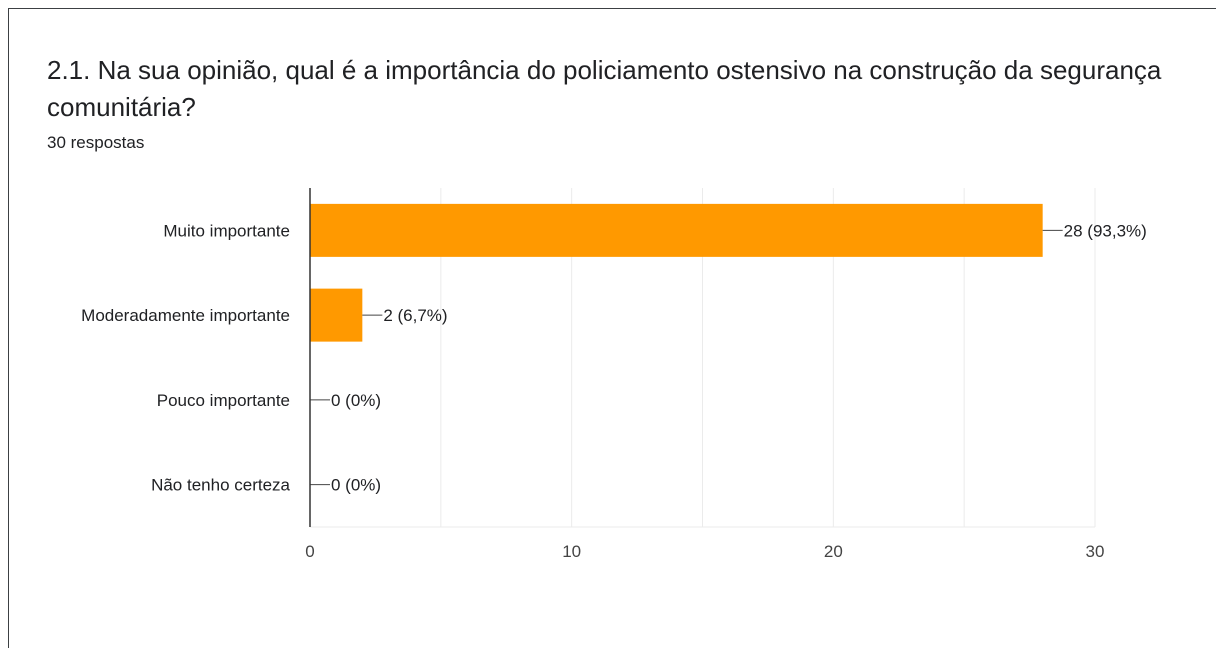 This screenshot has width=1216, height=648. I want to click on category-label: Moderadamente importante, so click(185, 315).